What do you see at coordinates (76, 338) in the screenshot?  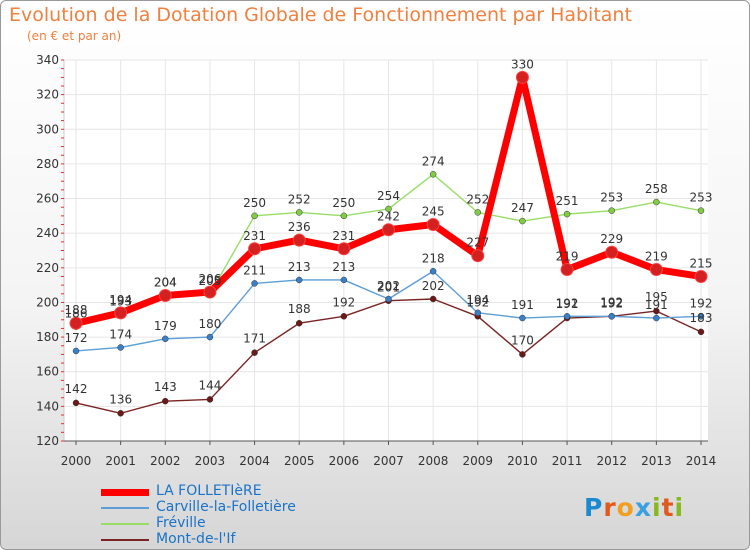 I see `data-label: 172` at bounding box center [76, 338].